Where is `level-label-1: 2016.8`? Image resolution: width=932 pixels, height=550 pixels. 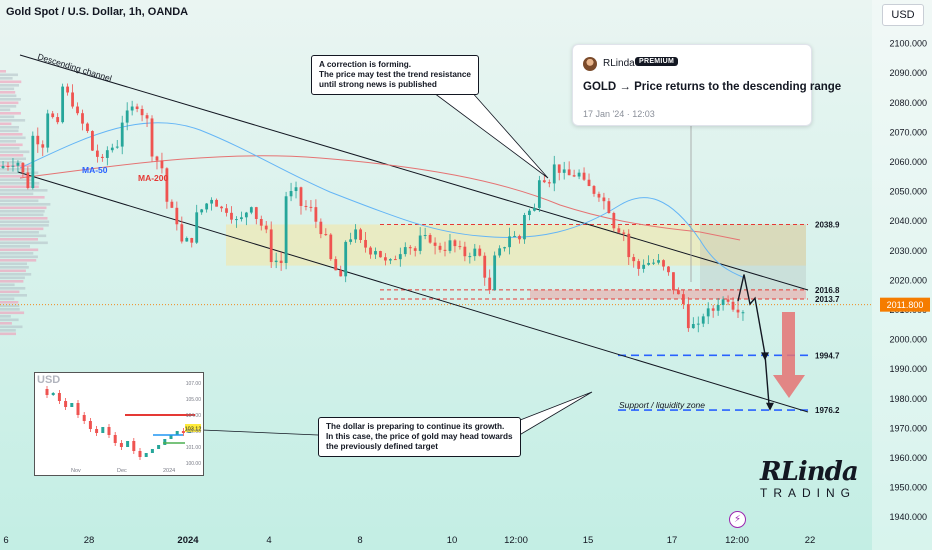
level-label-1: 2016.8 is located at coordinates (827, 290).